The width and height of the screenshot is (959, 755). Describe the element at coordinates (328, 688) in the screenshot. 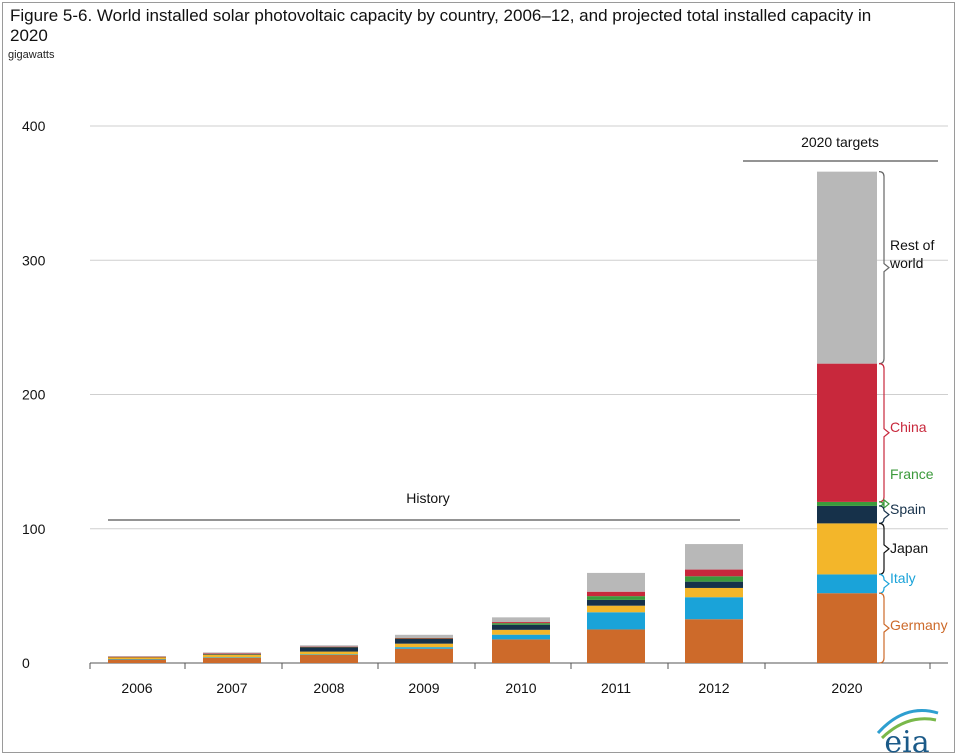

I see `x-tick-label-2008: 2008` at that location.